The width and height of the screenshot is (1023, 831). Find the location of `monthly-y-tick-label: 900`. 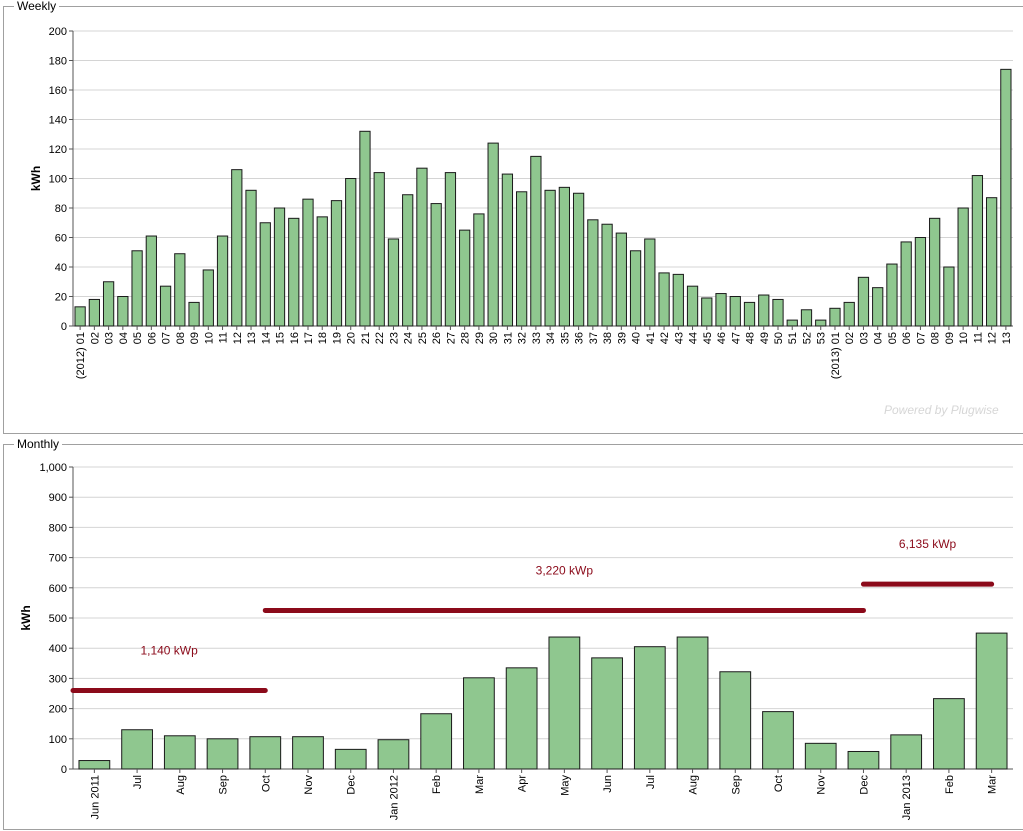

monthly-y-tick-label: 900 is located at coordinates (58, 498).